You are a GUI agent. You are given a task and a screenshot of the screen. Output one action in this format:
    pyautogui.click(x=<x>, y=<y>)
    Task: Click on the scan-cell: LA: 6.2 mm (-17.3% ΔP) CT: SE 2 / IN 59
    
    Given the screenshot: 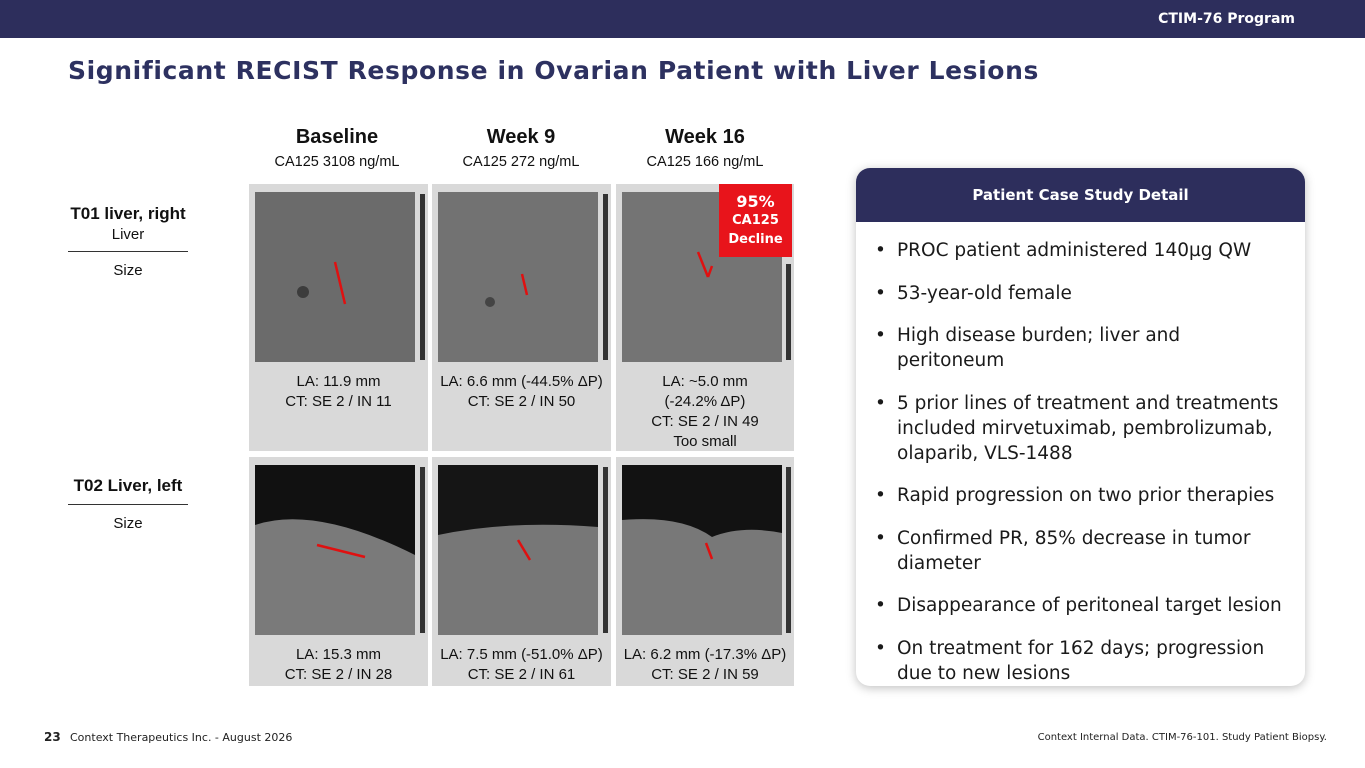 What is the action you would take?
    pyautogui.click(x=705, y=571)
    